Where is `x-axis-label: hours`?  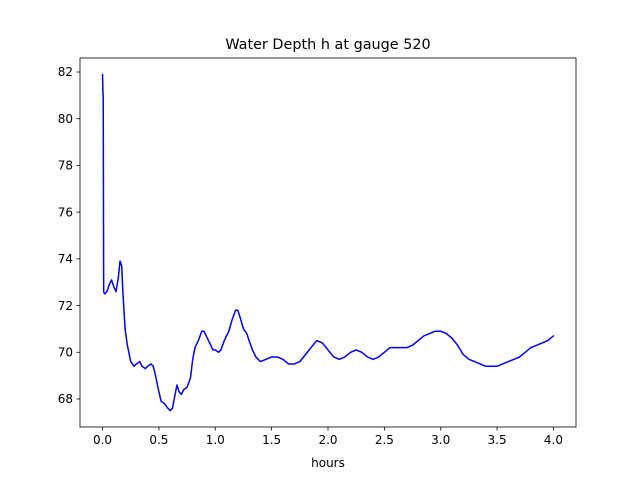 x-axis-label: hours is located at coordinates (328, 463).